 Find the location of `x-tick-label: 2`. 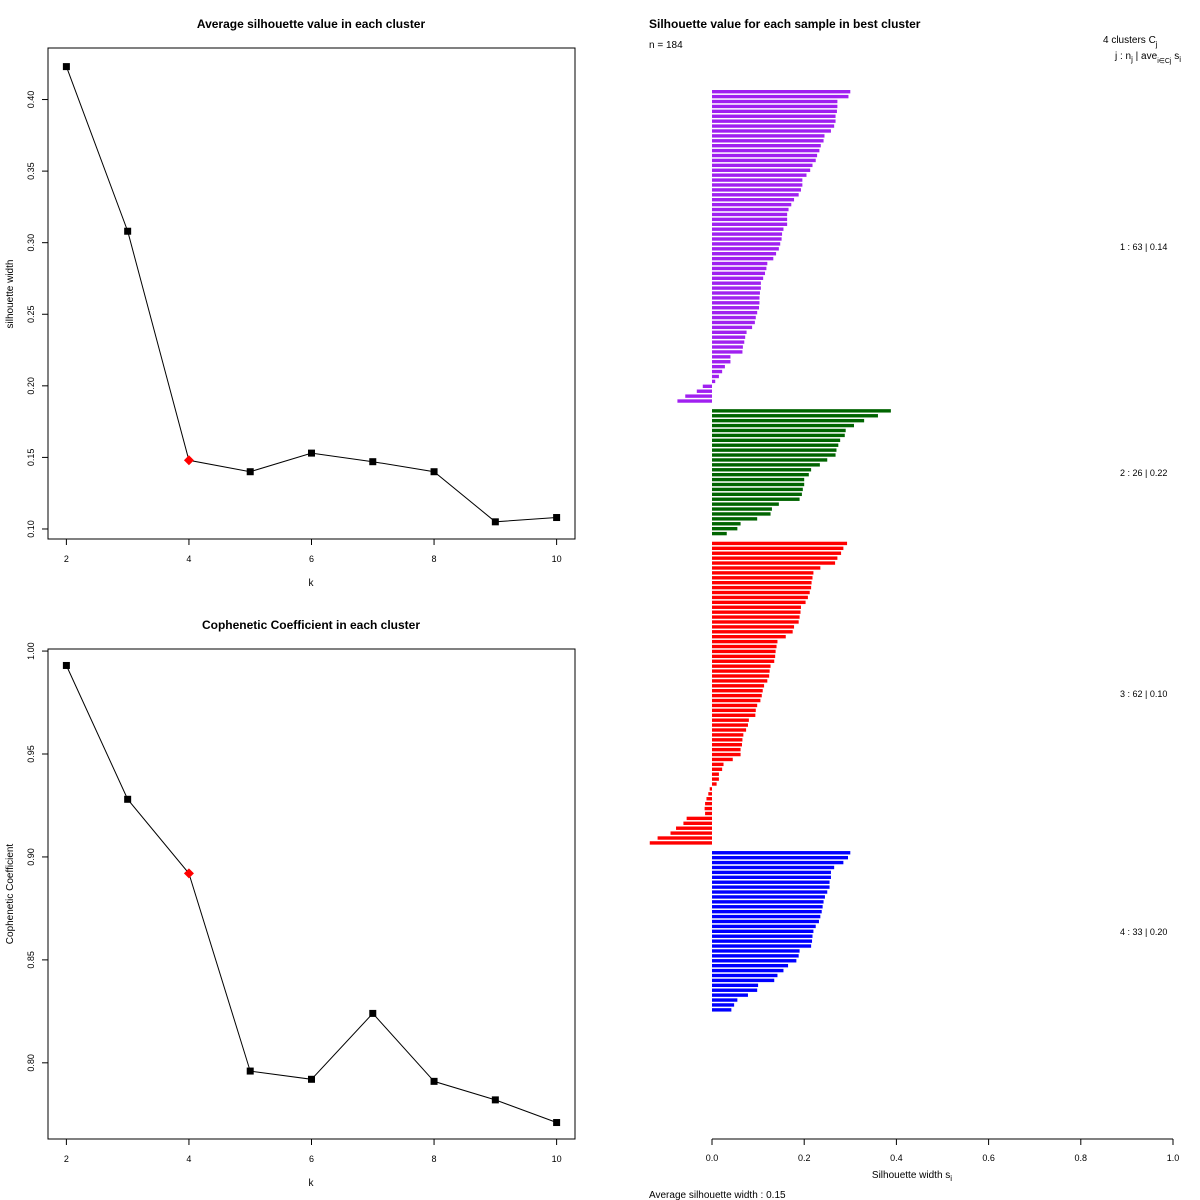

x-tick-label: 2 is located at coordinates (66, 559).